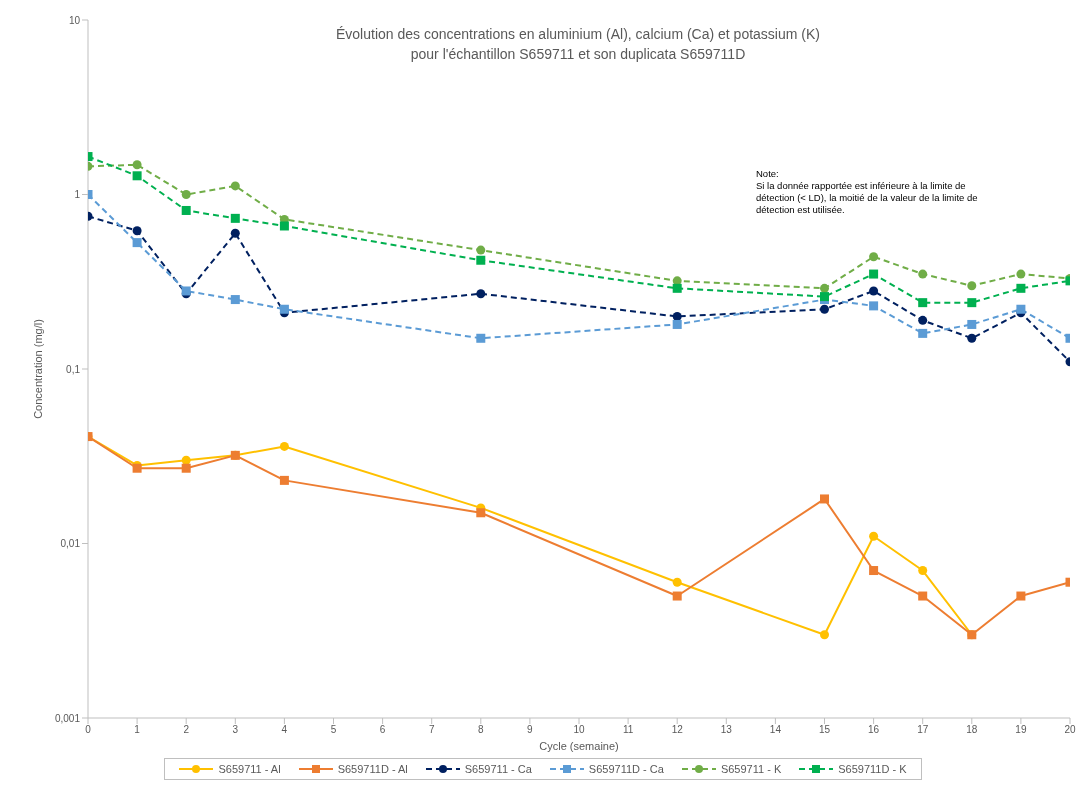 The image size is (1092, 797). I want to click on x-tick-label: 2, so click(186, 730).